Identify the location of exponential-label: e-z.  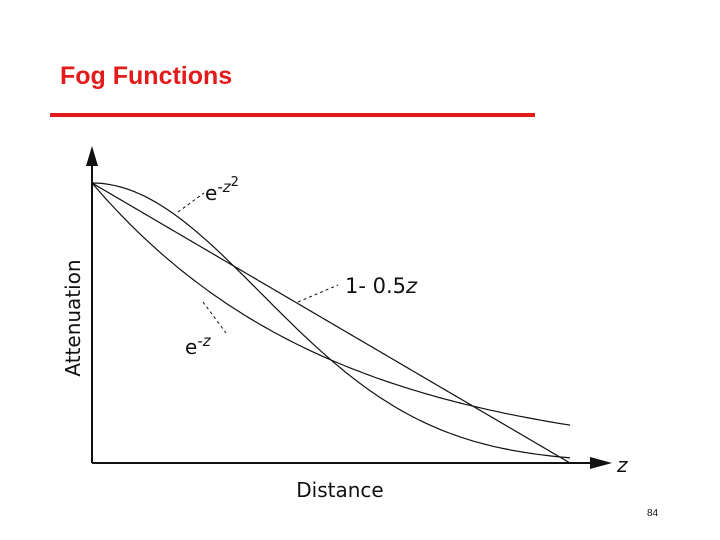
(198, 345).